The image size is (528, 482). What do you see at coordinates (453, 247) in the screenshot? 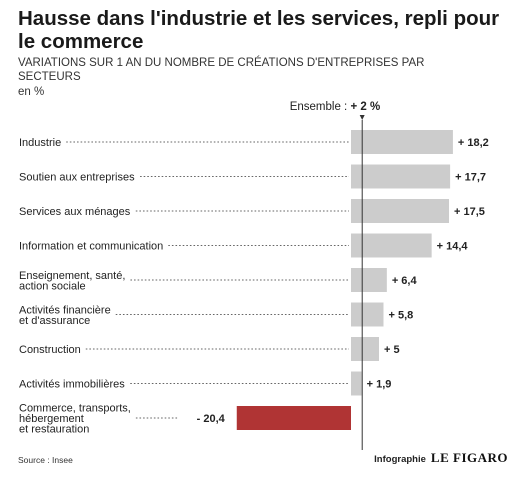
I see `value-label: + 14,4` at bounding box center [453, 247].